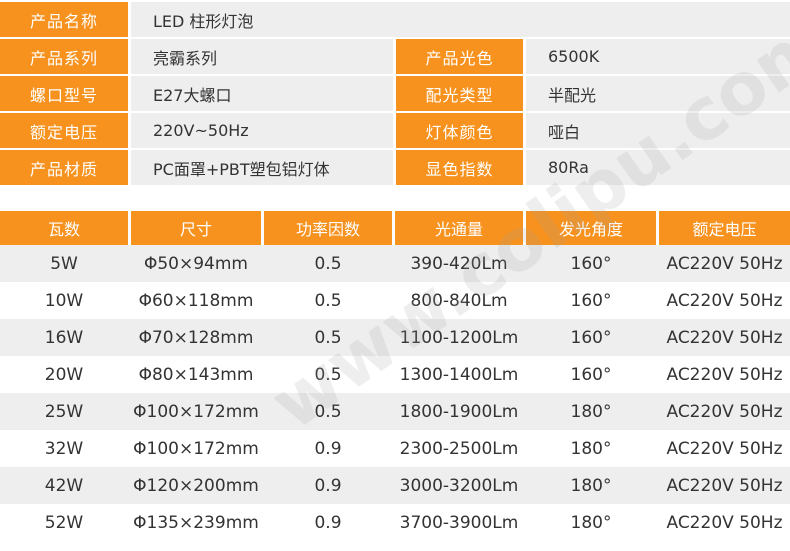  Describe the element at coordinates (460, 19) in the screenshot. I see `spec-value: LED 柱形灯泡` at that location.